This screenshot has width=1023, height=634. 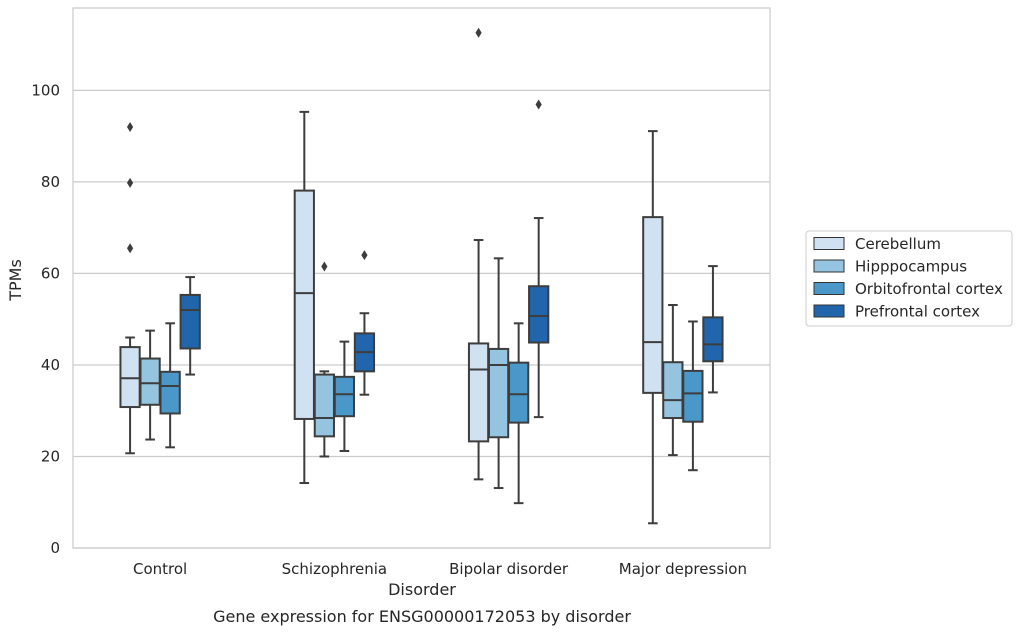 I want to click on legend-label-hipppocampus: Hipppocampus, so click(x=911, y=267).